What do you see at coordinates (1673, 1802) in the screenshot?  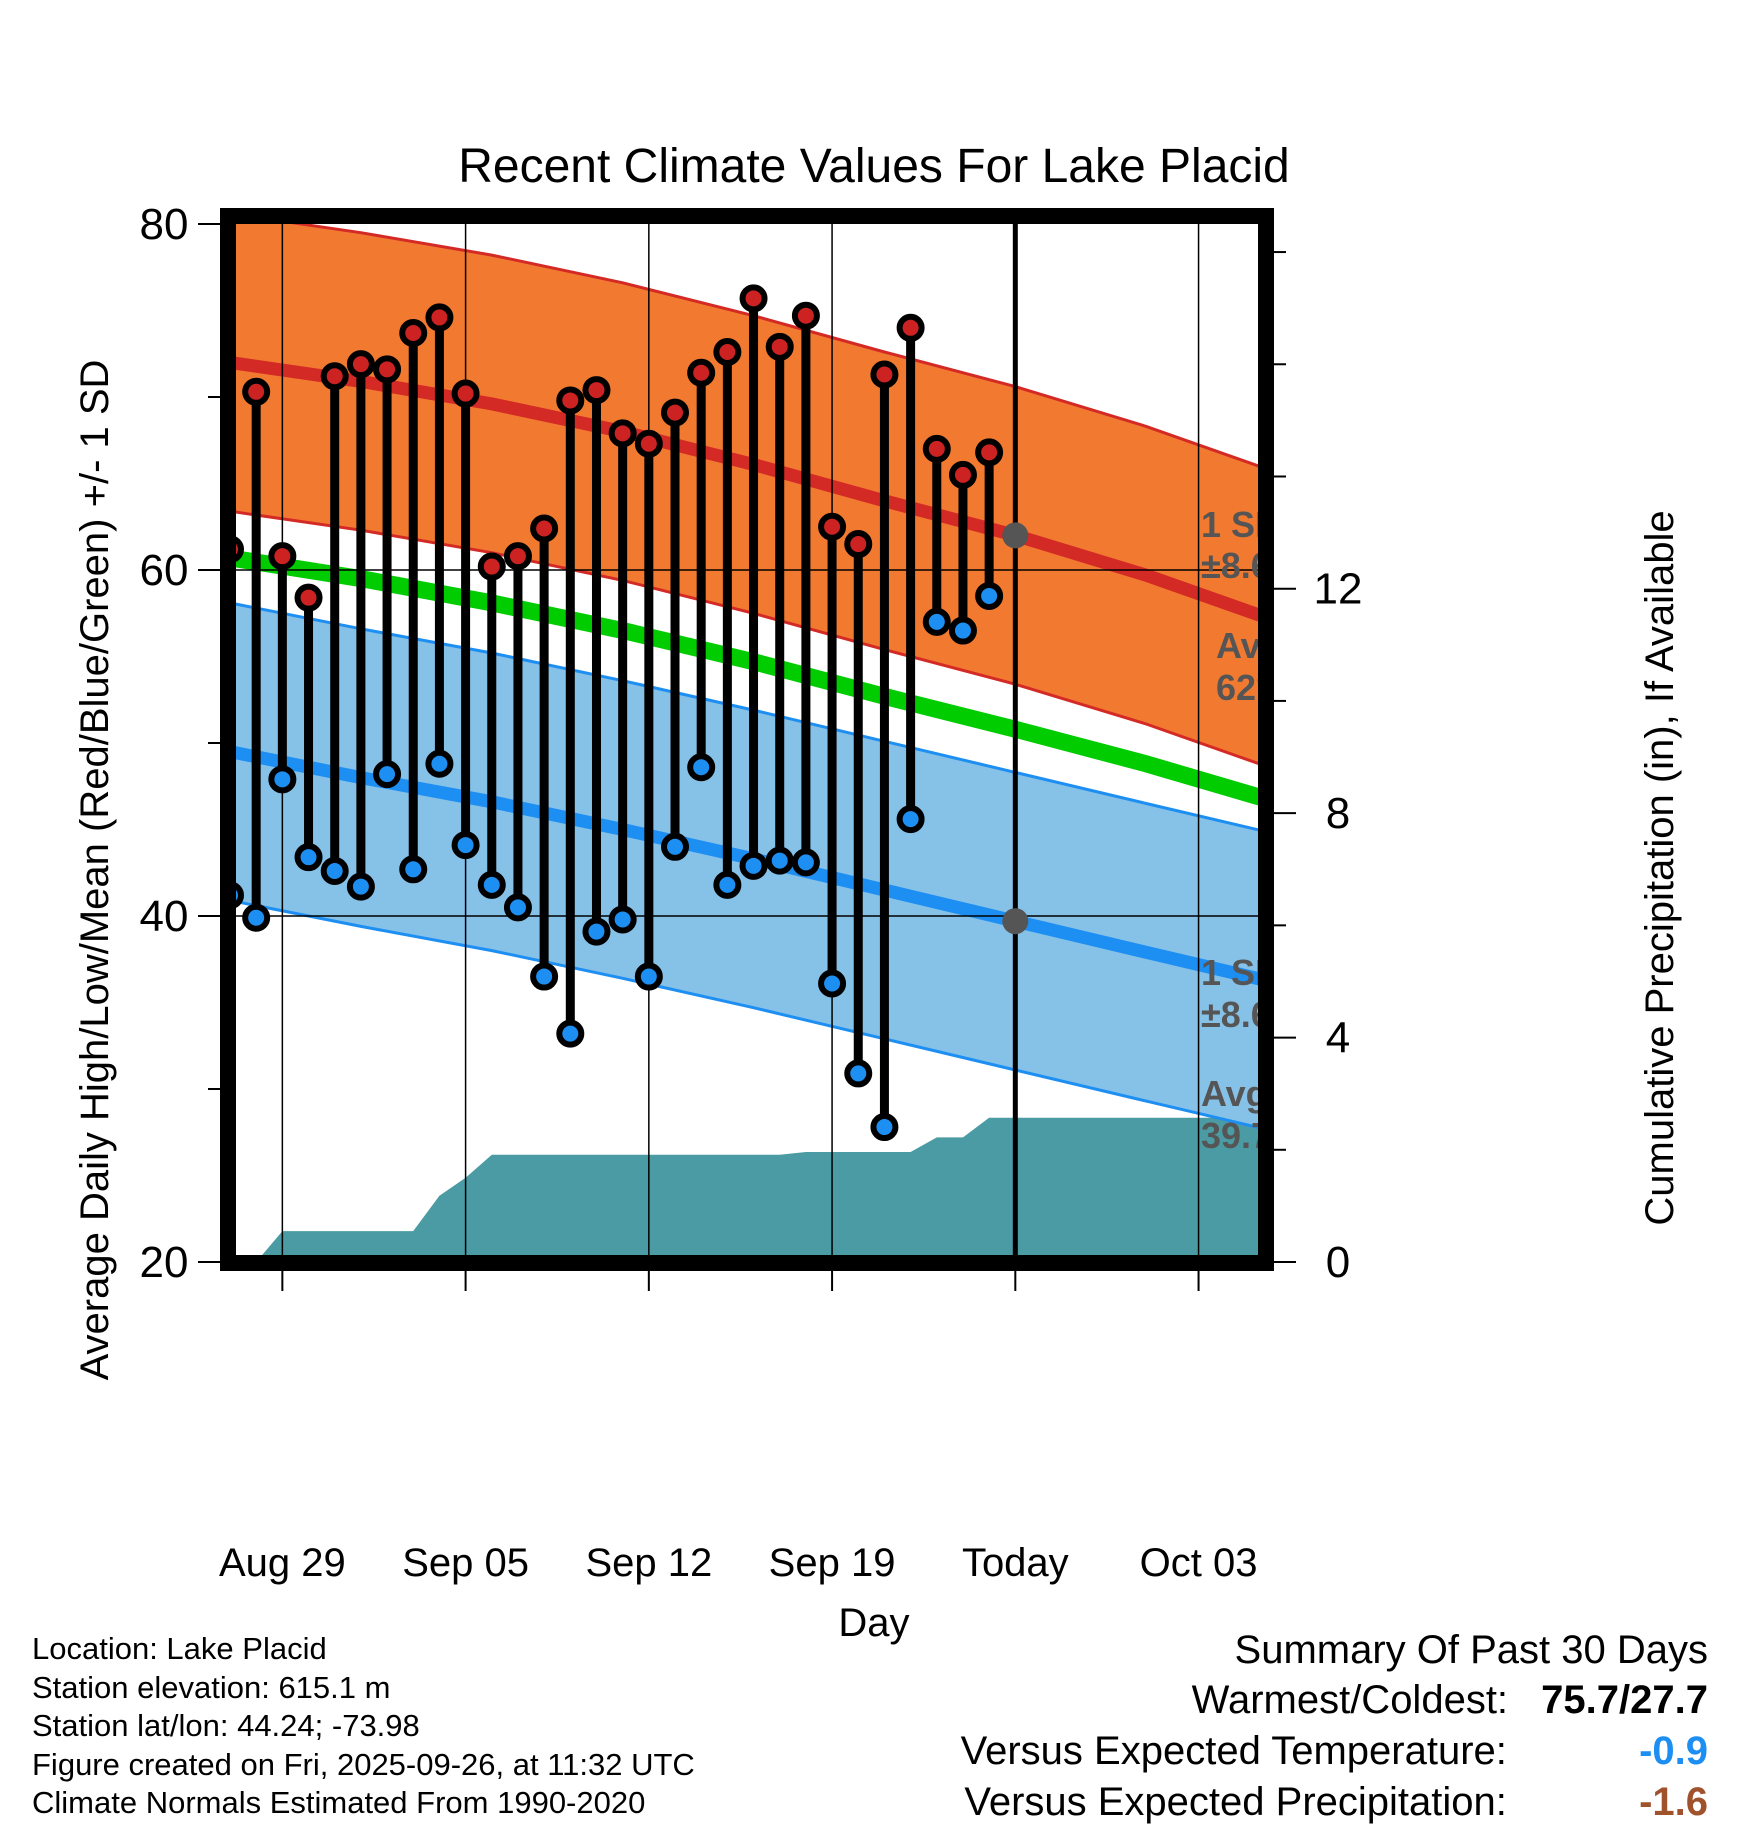 I see `precip-value: -1.6` at bounding box center [1673, 1802].